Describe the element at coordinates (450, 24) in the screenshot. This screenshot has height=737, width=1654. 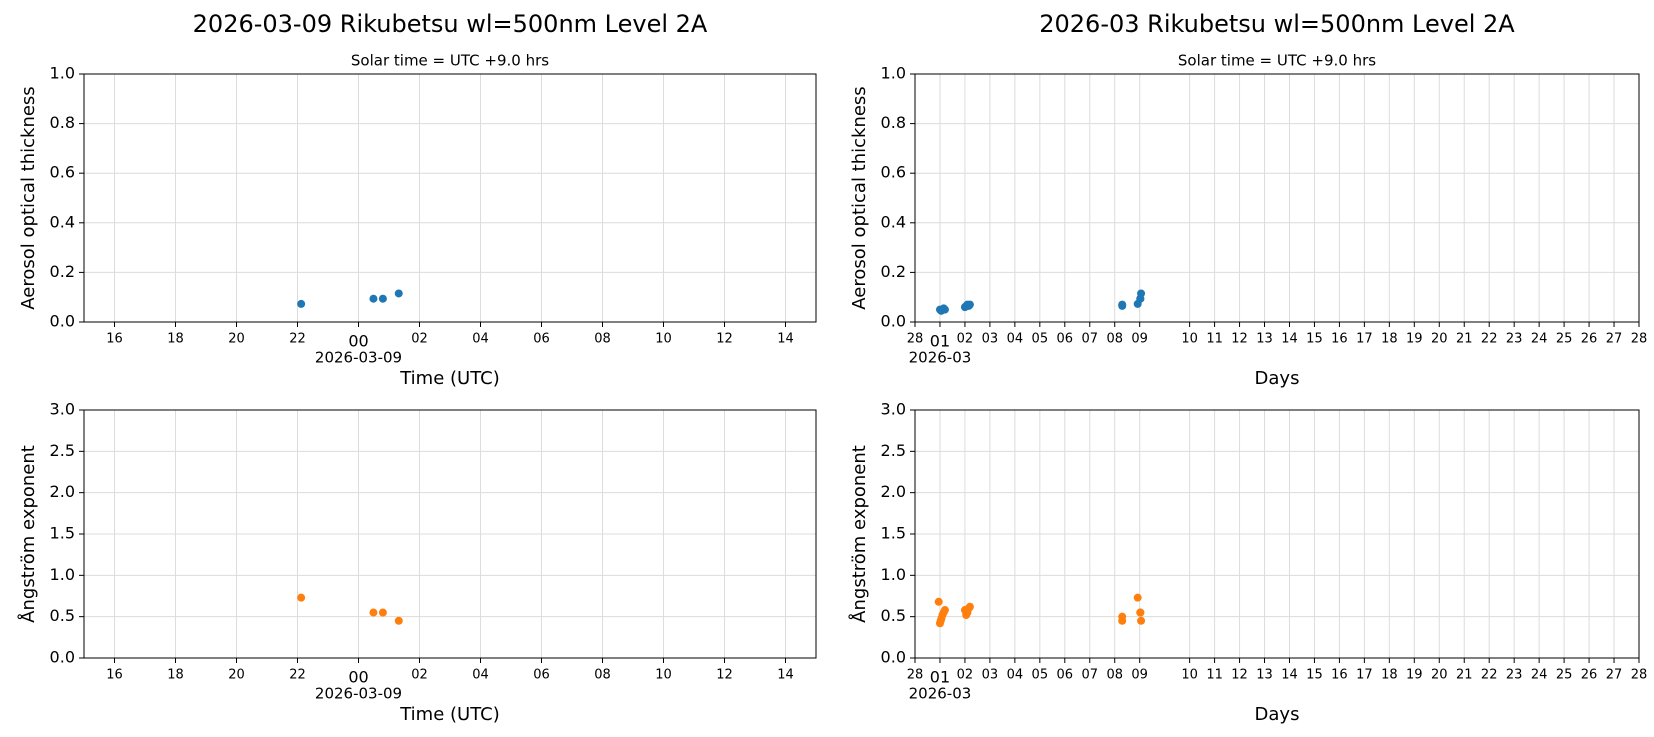
I see `chart-title: 2026-03-09 Rikubetsu wl=500nm Level 2A` at that location.